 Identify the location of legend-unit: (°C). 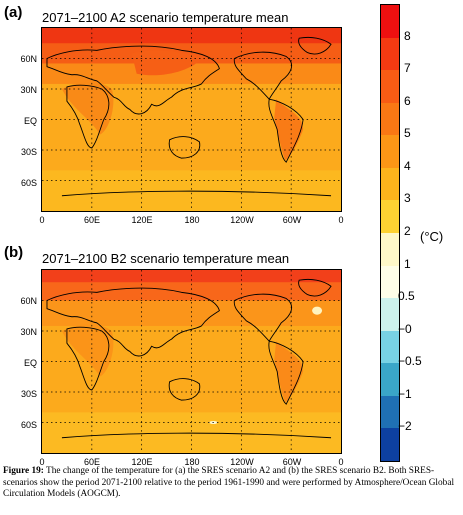
(432, 236).